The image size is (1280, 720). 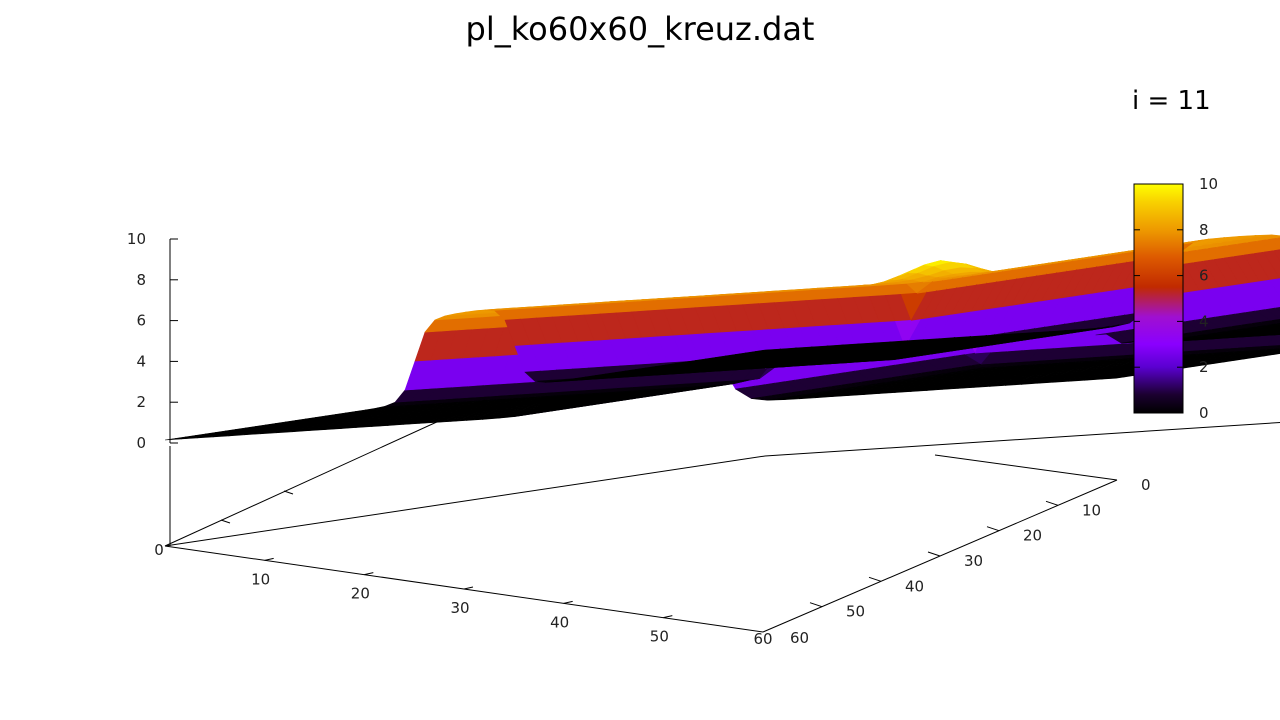 What do you see at coordinates (973, 561) in the screenshot?
I see `y-tick-label: 30` at bounding box center [973, 561].